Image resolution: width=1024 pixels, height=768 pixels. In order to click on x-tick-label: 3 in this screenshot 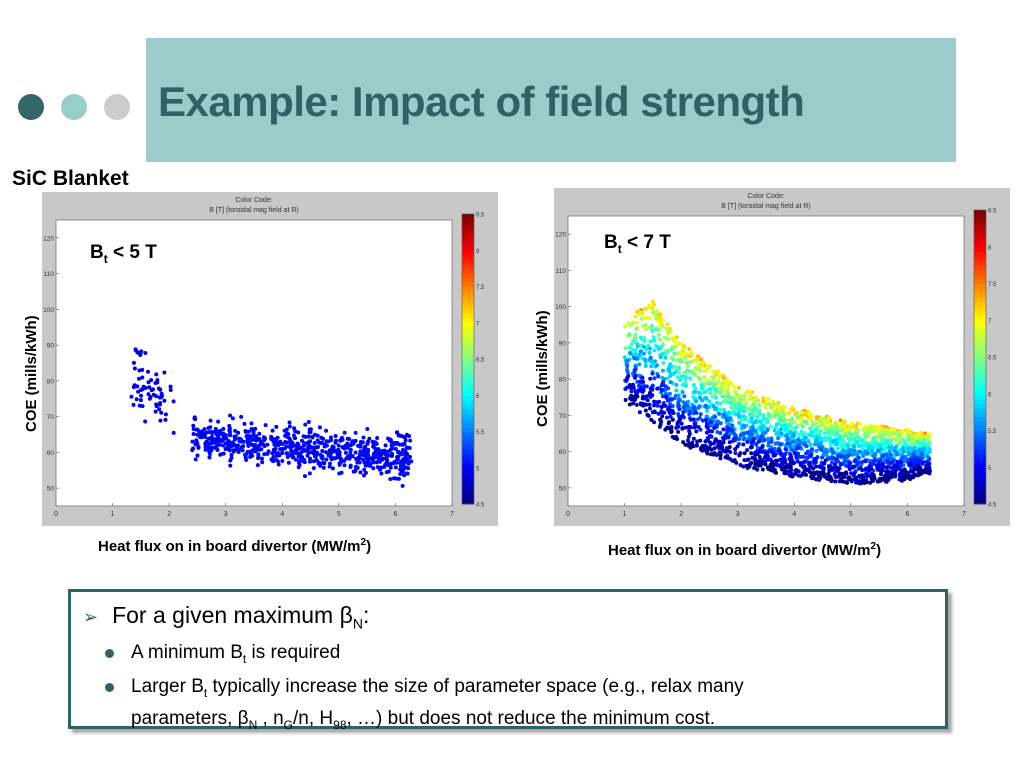, I will do `click(738, 514)`.